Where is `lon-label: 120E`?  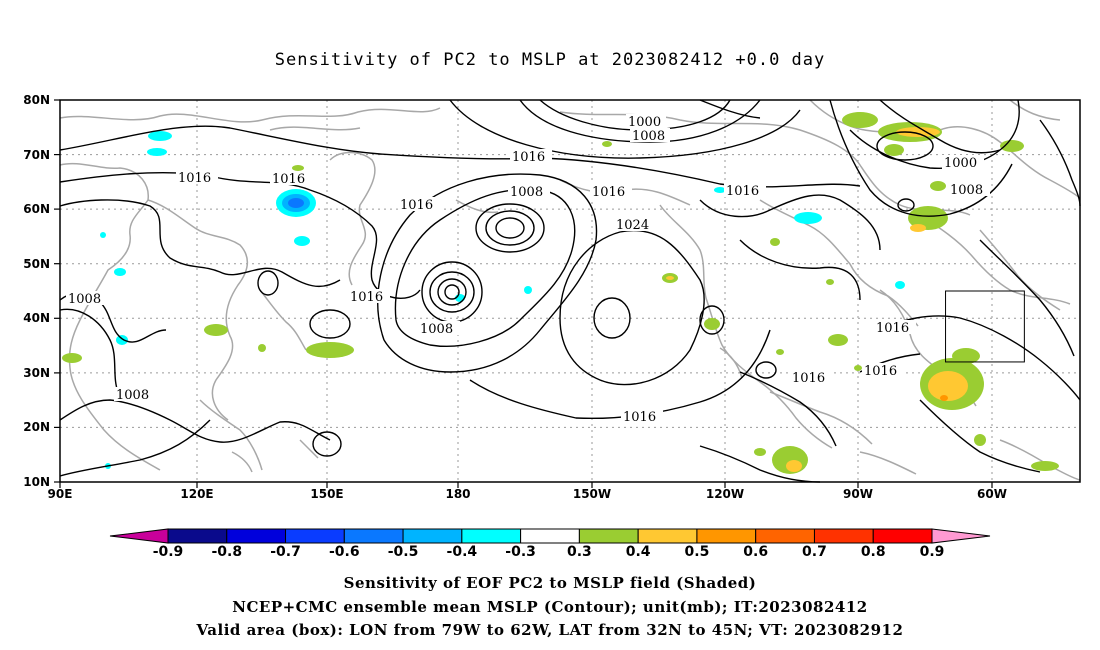
lon-label: 120E is located at coordinates (196, 494).